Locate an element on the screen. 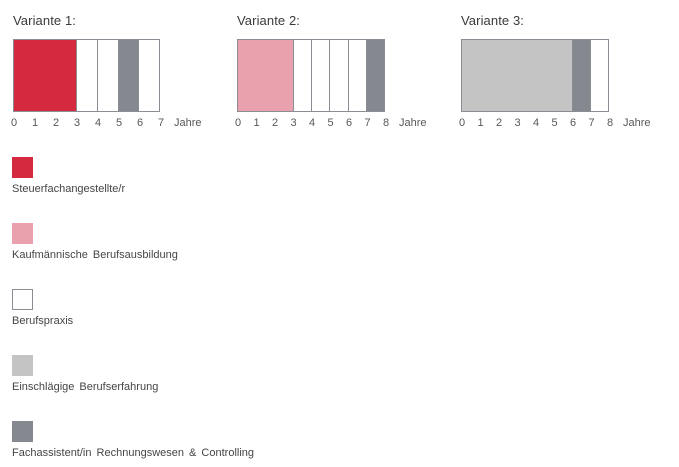 The height and width of the screenshot is (467, 679). legend-label: Einschlägige Berufserfahrung is located at coordinates (85, 387).